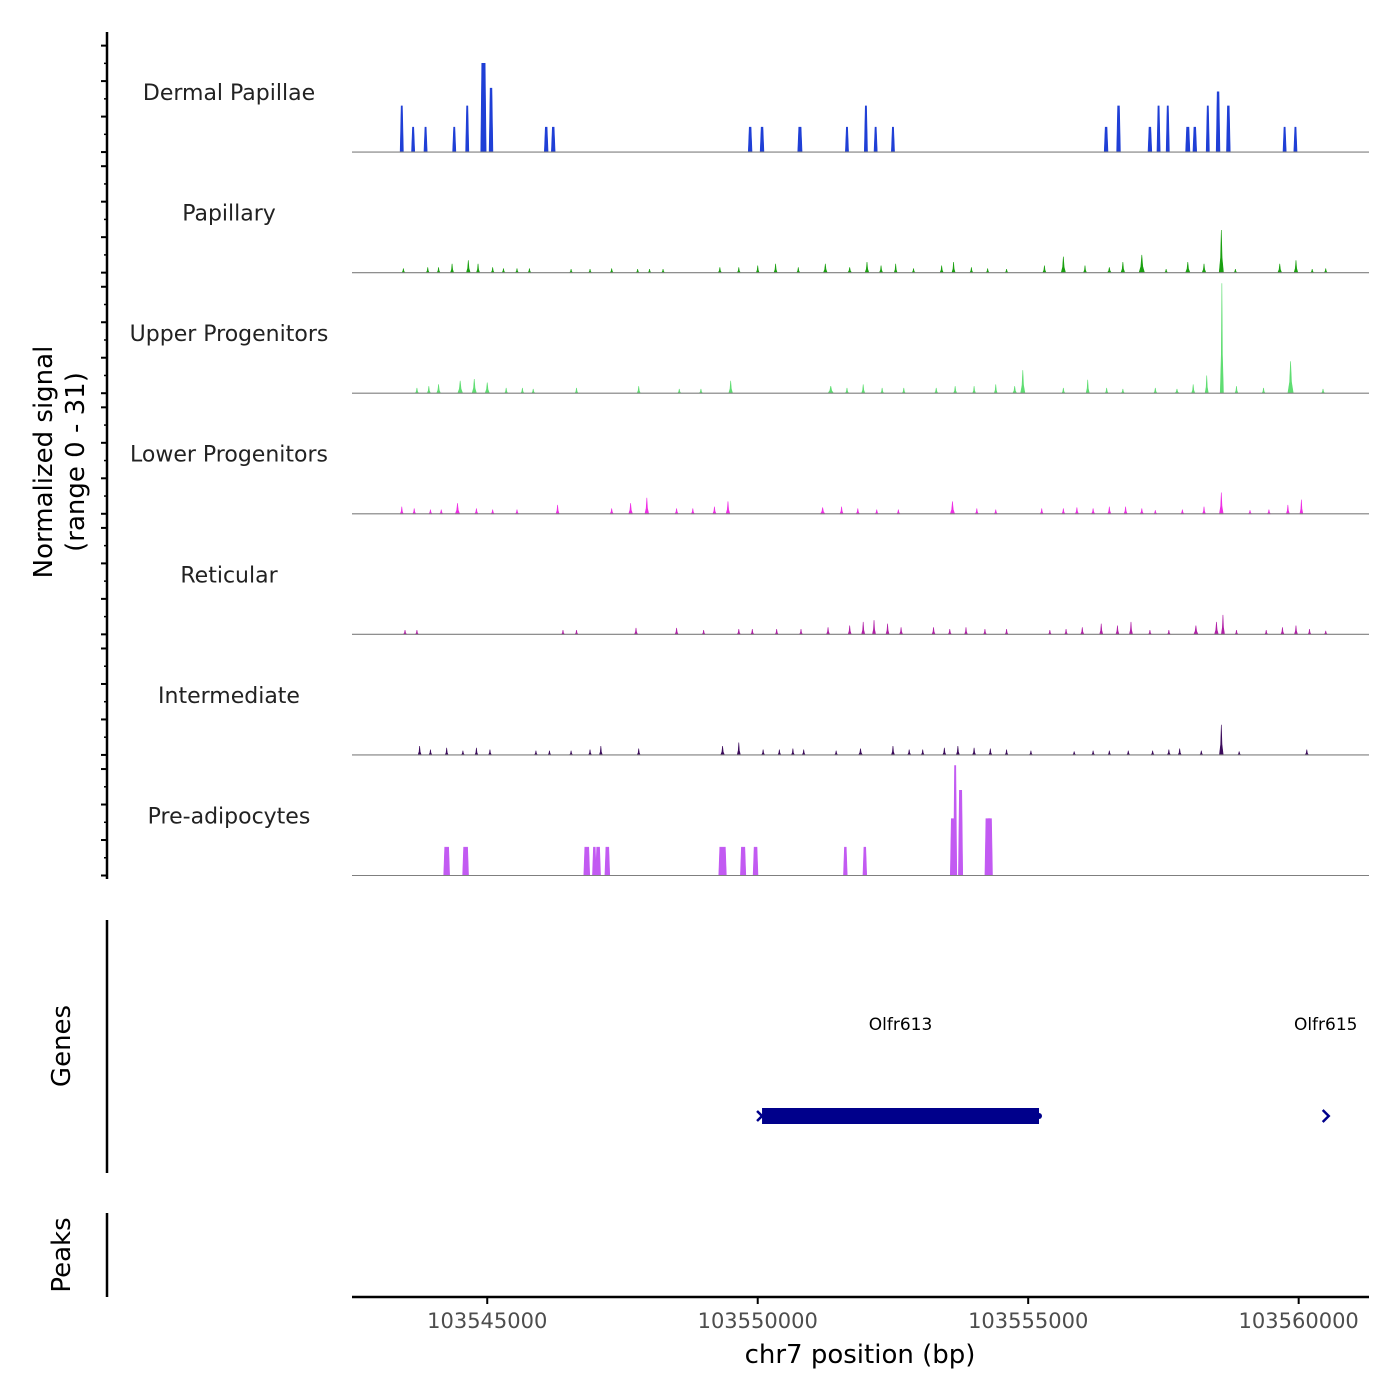 The width and height of the screenshot is (1400, 1400). Describe the element at coordinates (229, 455) in the screenshot. I see `track-label: Lower Progenitors` at that location.